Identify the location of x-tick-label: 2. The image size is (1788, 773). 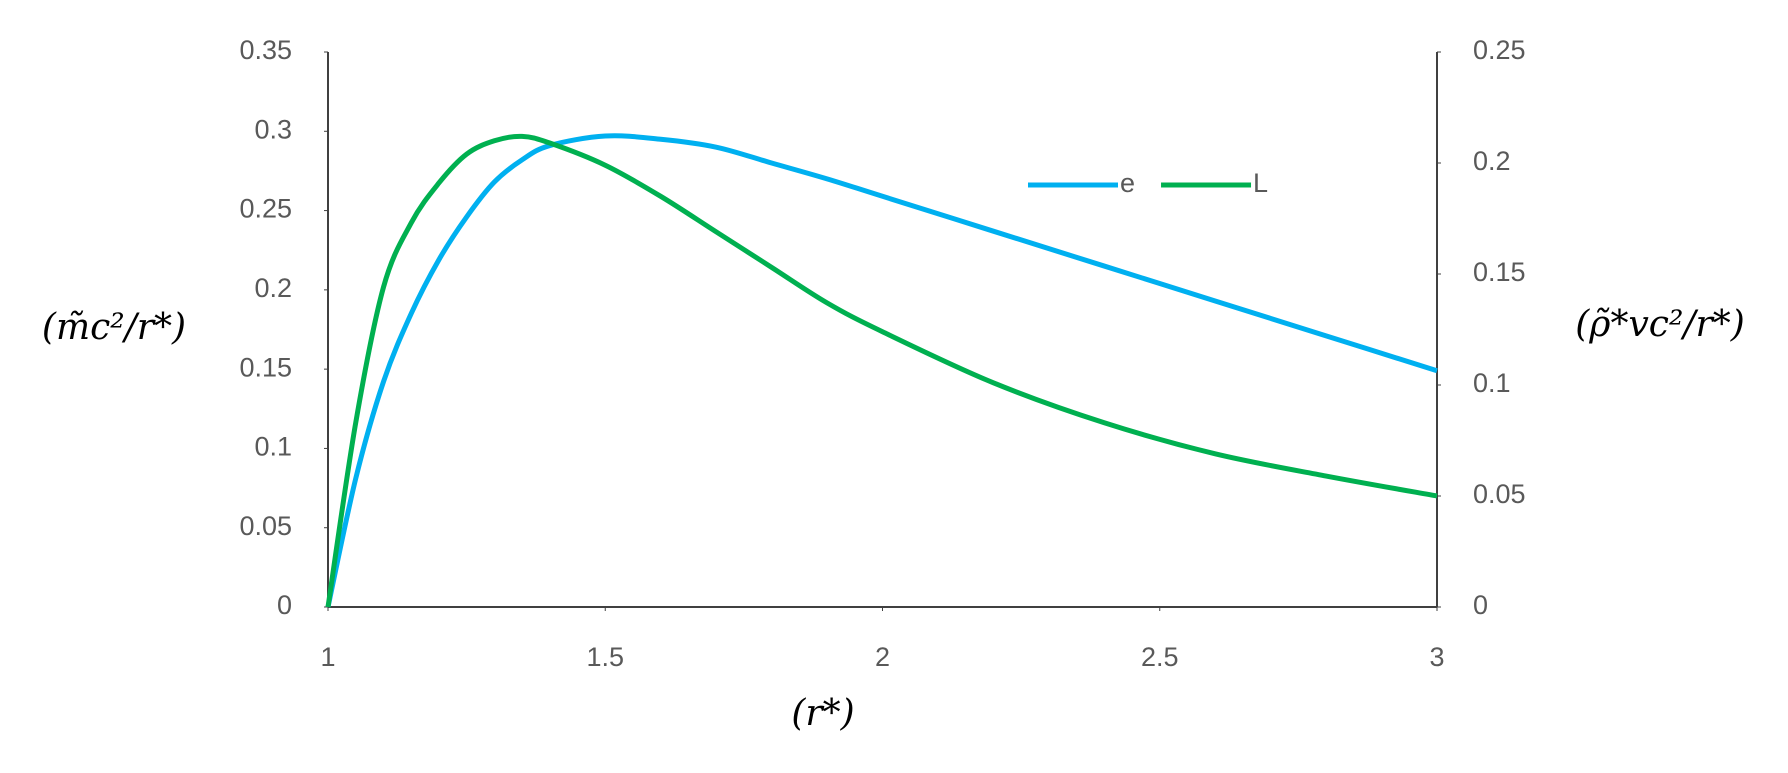
(882, 657).